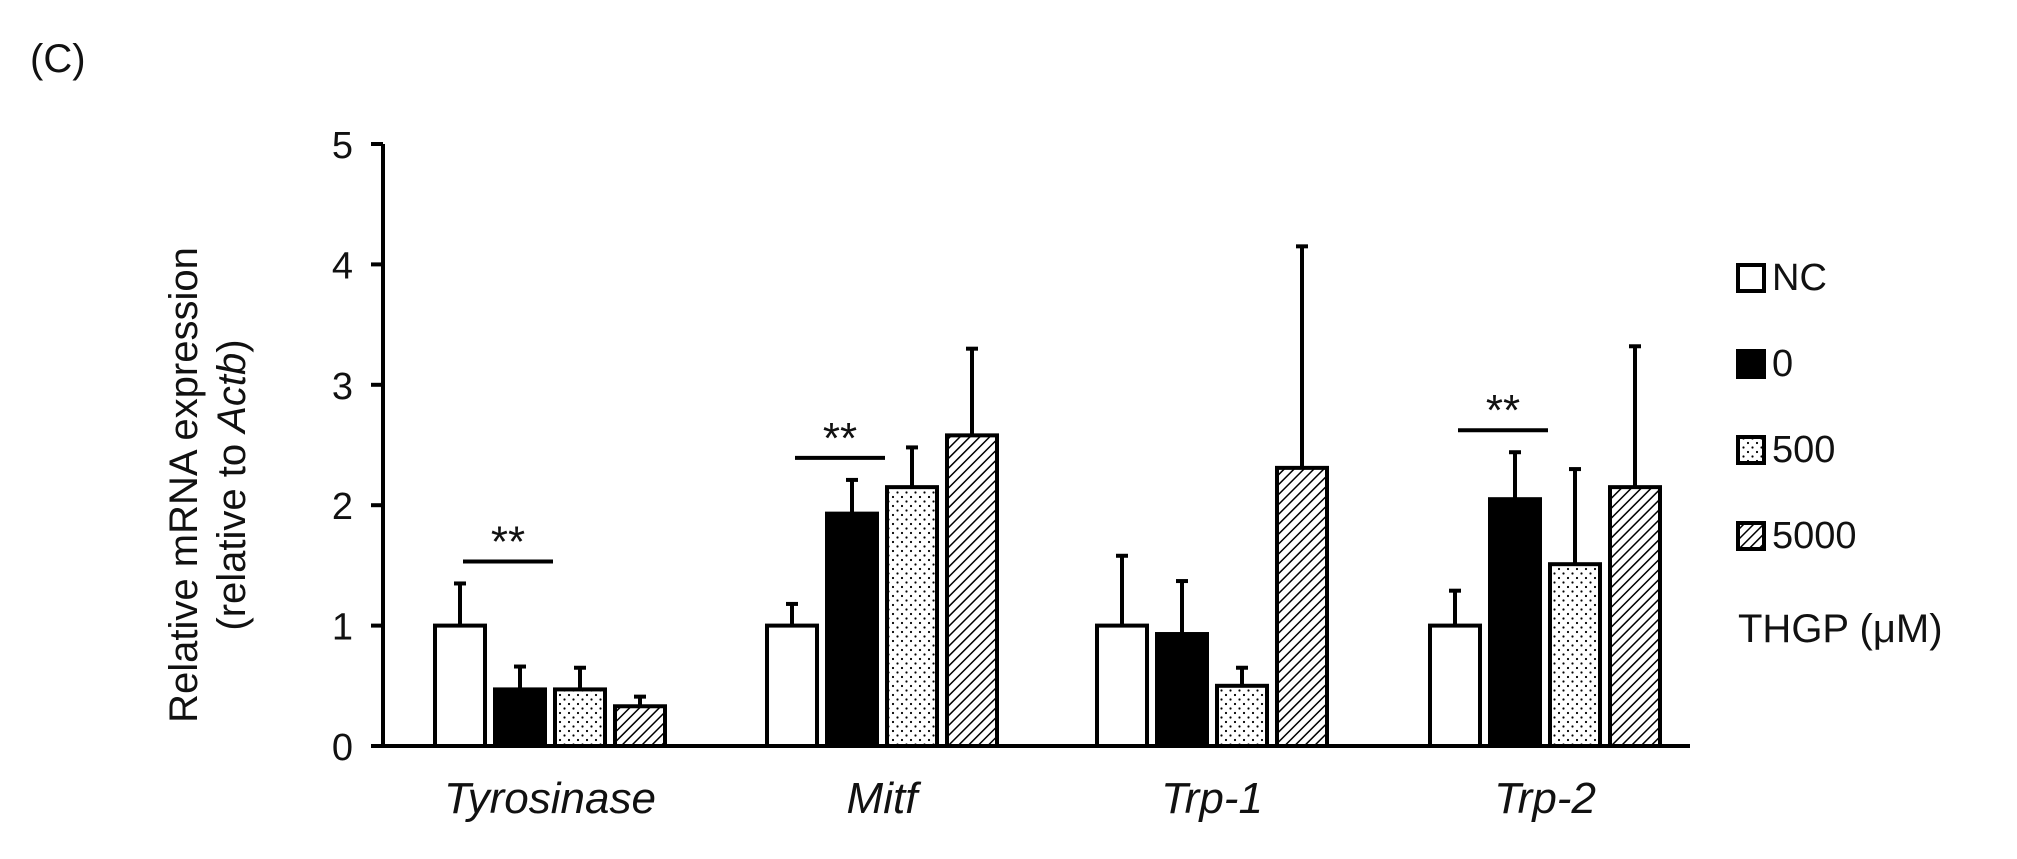 Image resolution: width=2017 pixels, height=859 pixels. Describe the element at coordinates (1803, 450) in the screenshot. I see `legend-label: 500` at that location.